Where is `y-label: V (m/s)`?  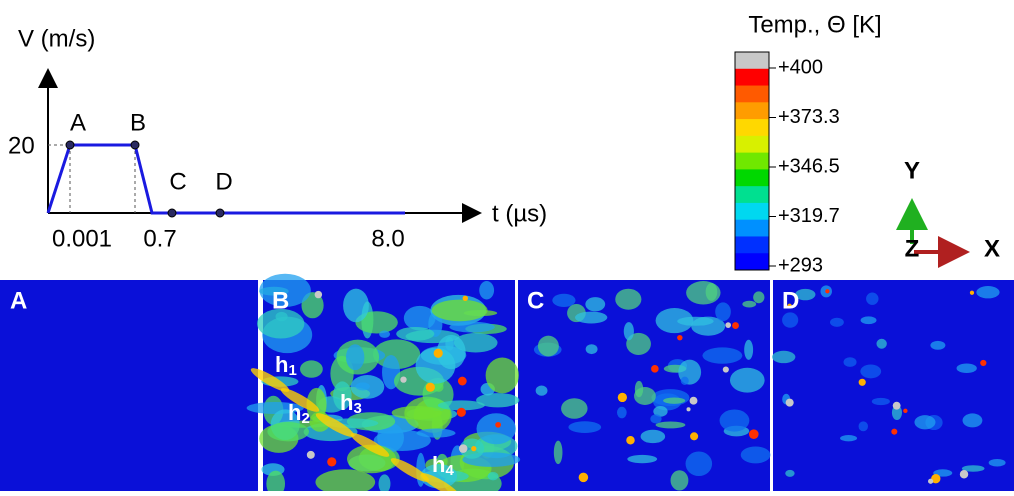
y-label: V (m/s) is located at coordinates (56, 38).